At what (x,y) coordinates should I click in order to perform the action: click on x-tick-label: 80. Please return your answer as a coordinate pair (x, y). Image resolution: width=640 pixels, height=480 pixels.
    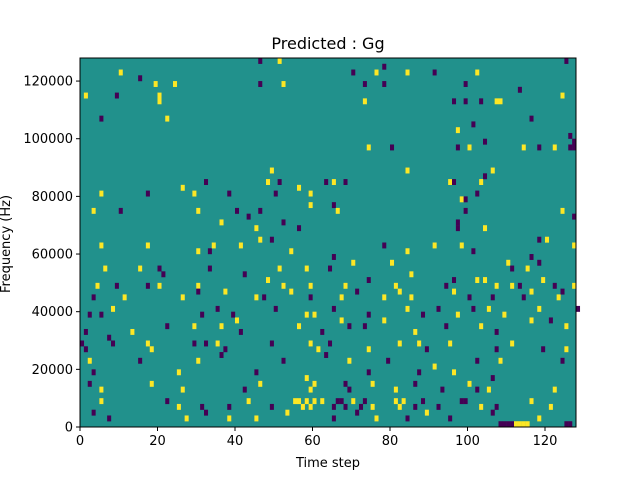
    Looking at the image, I should click on (390, 441).